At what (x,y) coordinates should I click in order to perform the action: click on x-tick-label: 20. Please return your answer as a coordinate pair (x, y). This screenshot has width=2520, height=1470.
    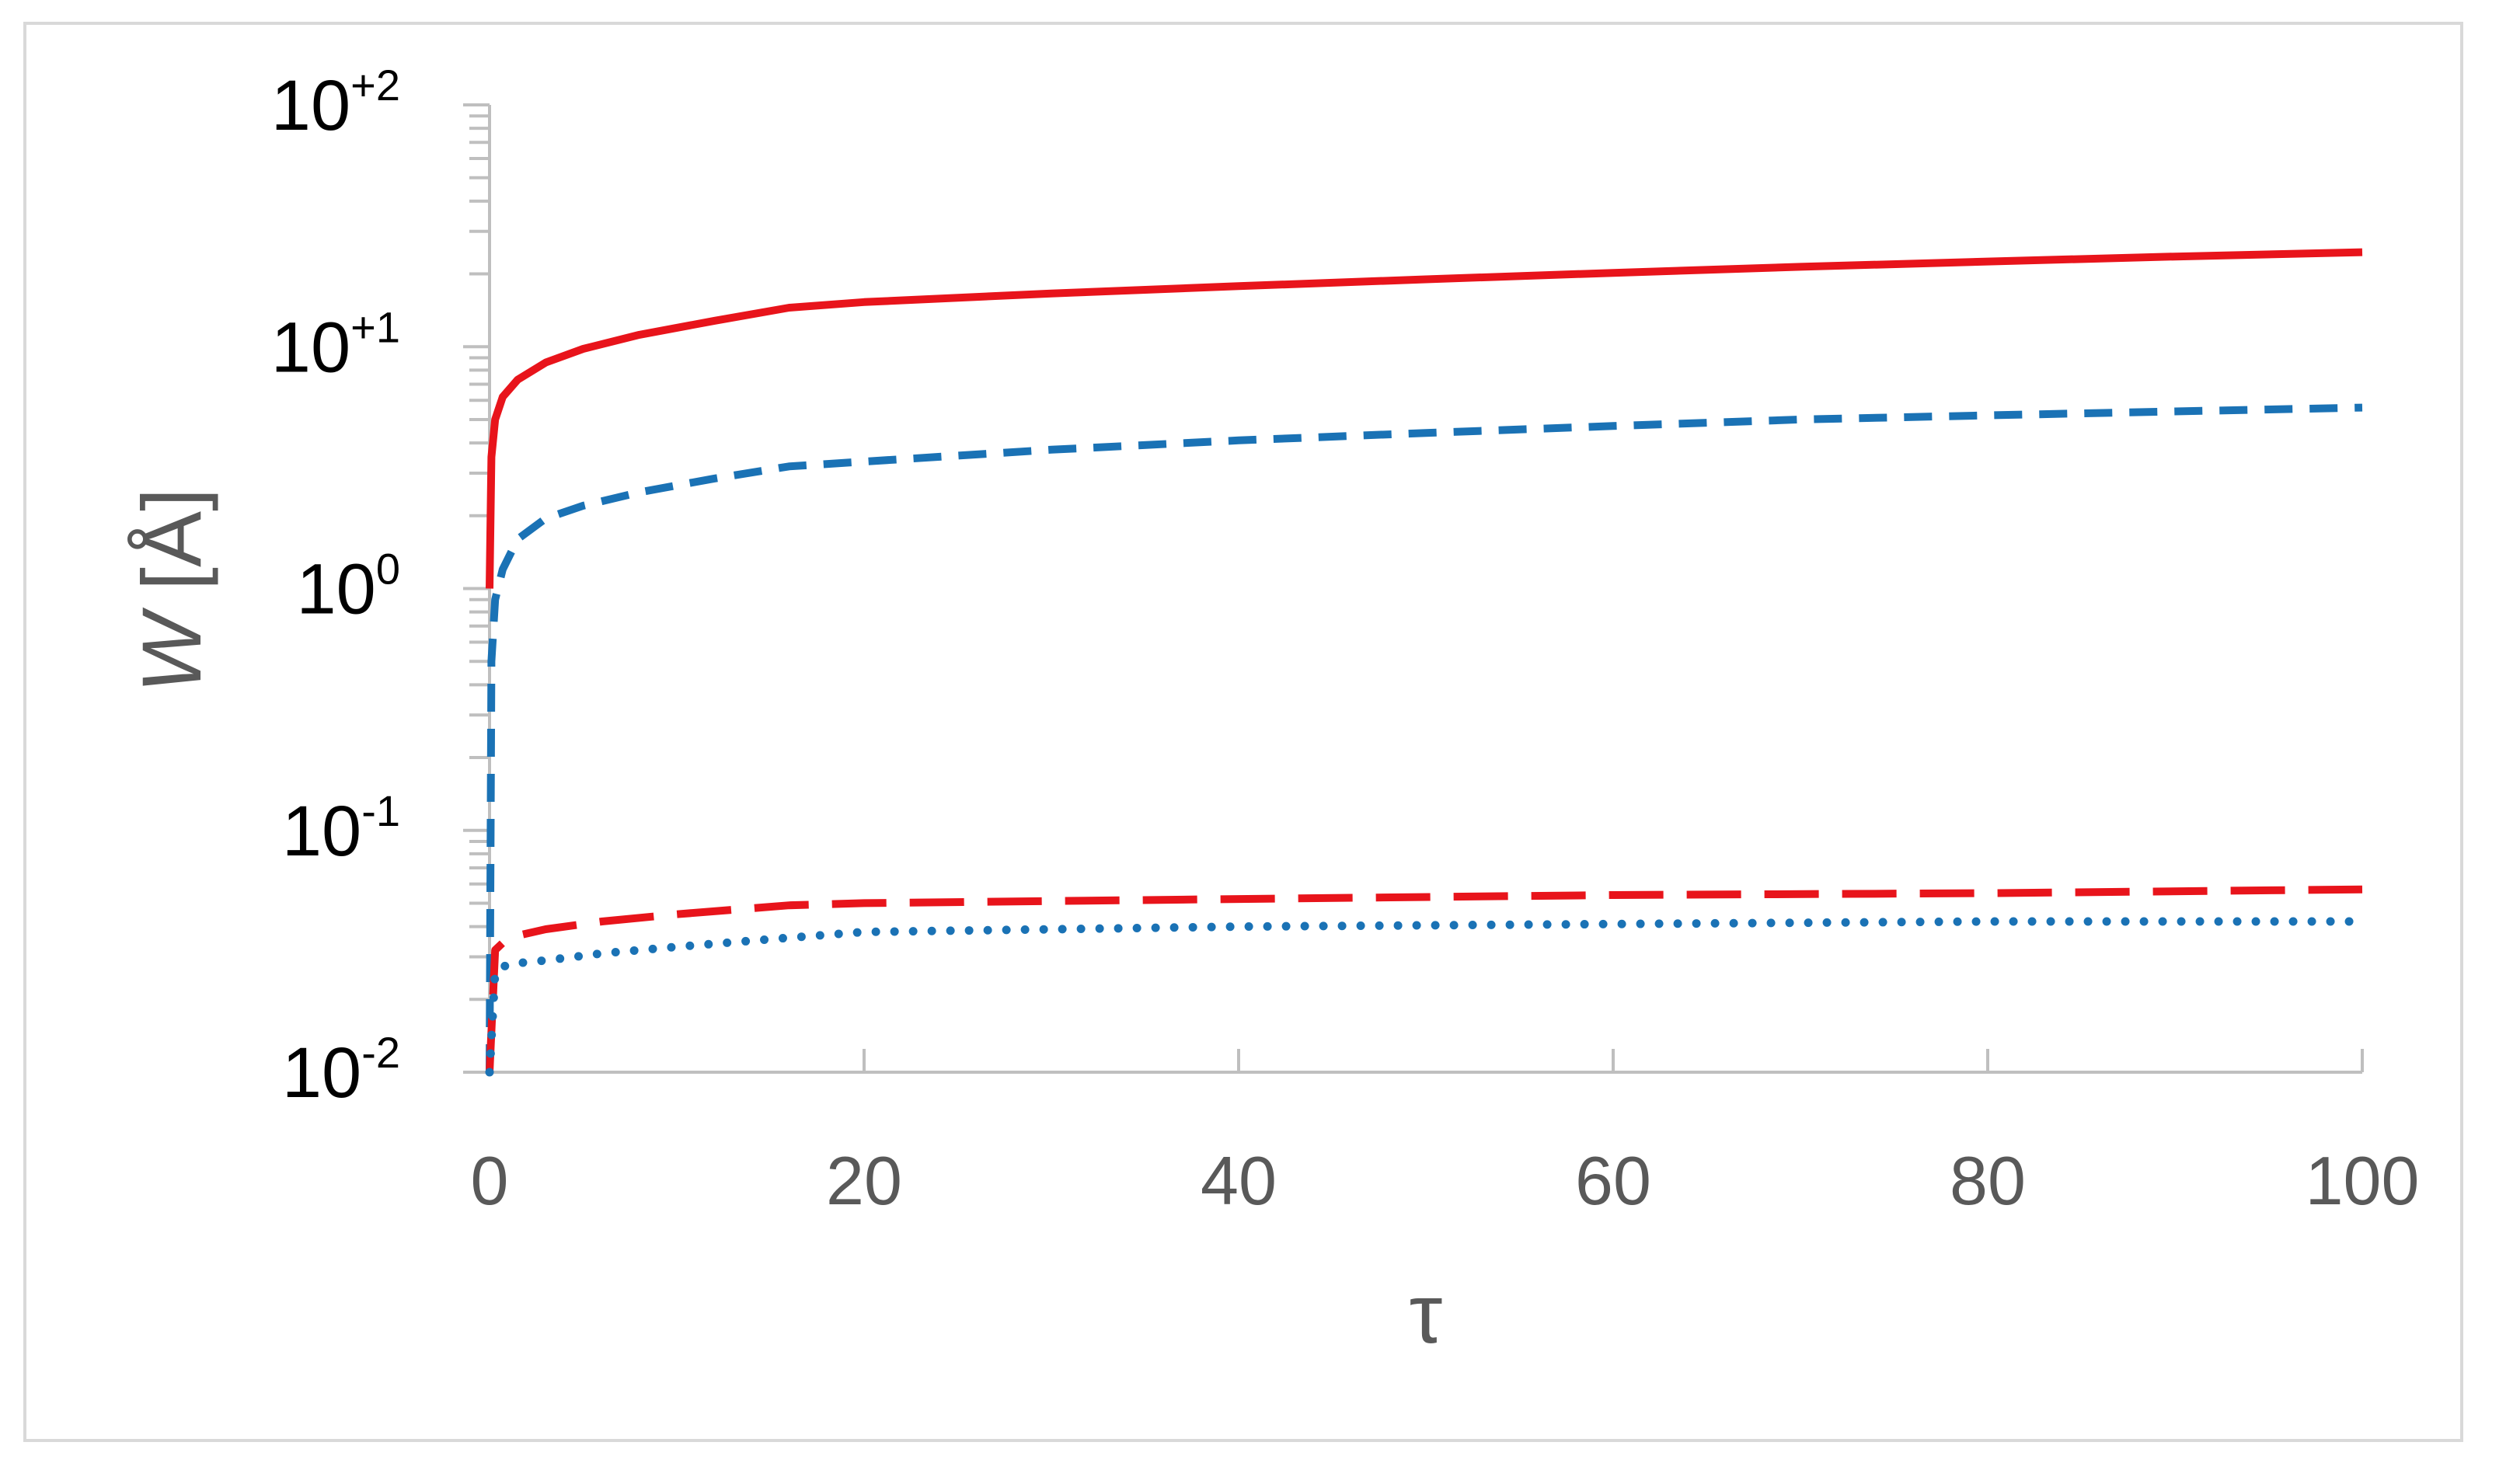
    Looking at the image, I should click on (864, 1180).